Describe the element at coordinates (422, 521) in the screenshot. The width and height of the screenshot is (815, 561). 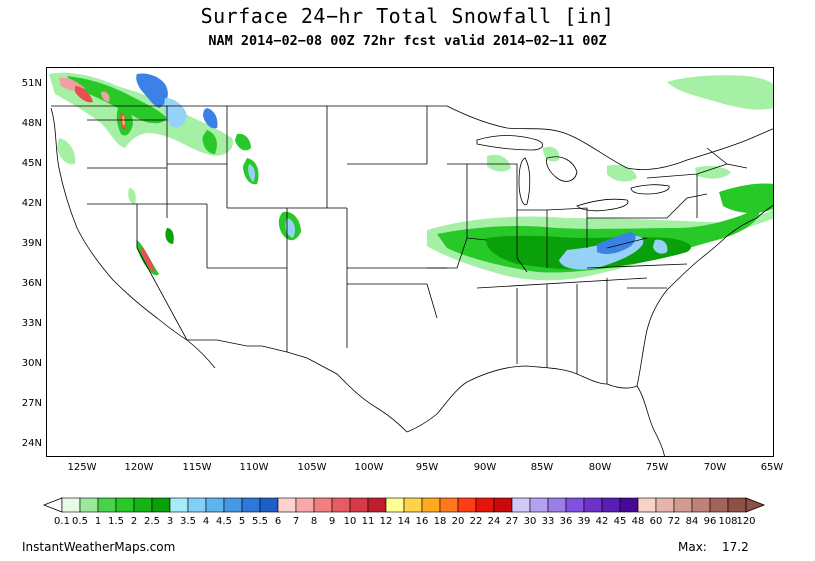
I see `colorbar-tick-label: 16` at that location.